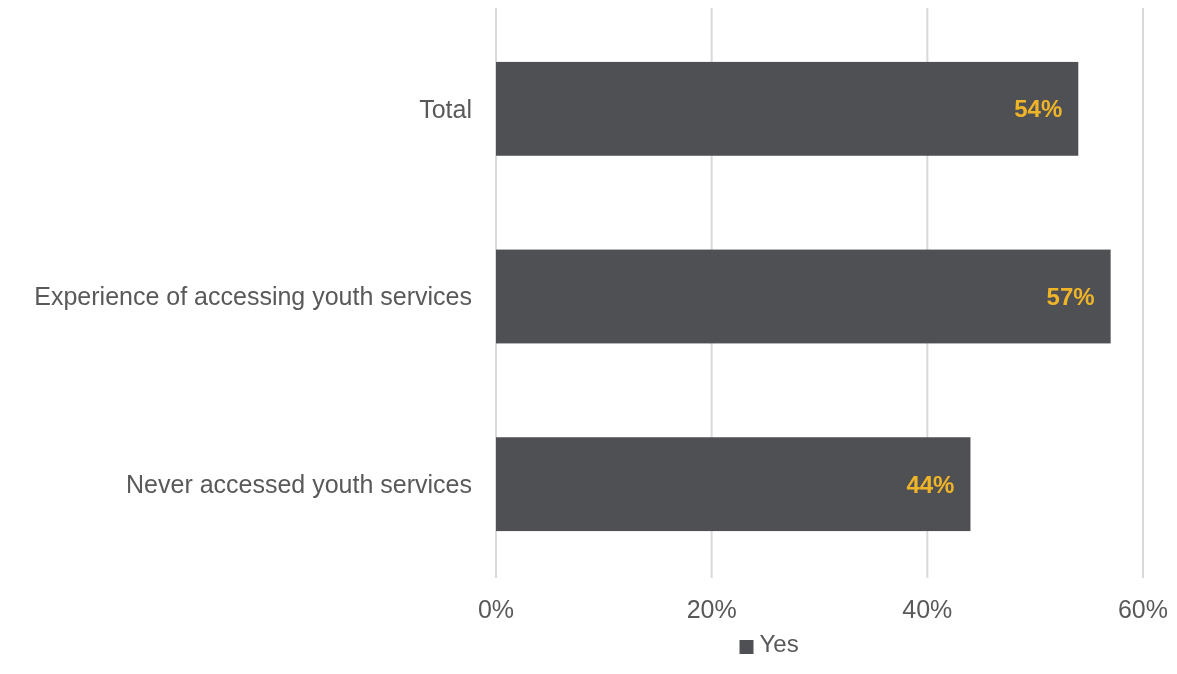 The height and width of the screenshot is (674, 1177). Describe the element at coordinates (253, 296) in the screenshot. I see `y-tick-label: Experience of accessing youth services` at that location.